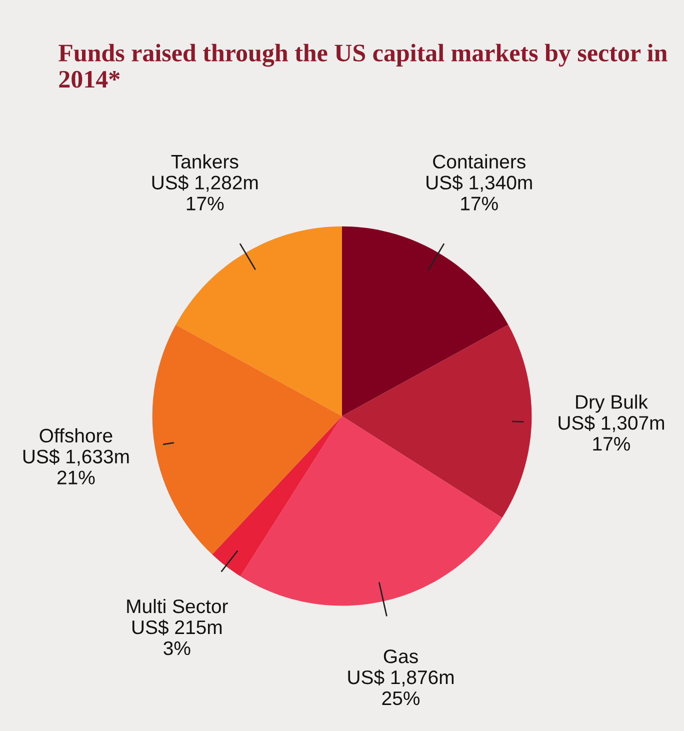 The height and width of the screenshot is (731, 684). What do you see at coordinates (177, 638) in the screenshot?
I see `data-label: US$ 215m 3%` at bounding box center [177, 638].